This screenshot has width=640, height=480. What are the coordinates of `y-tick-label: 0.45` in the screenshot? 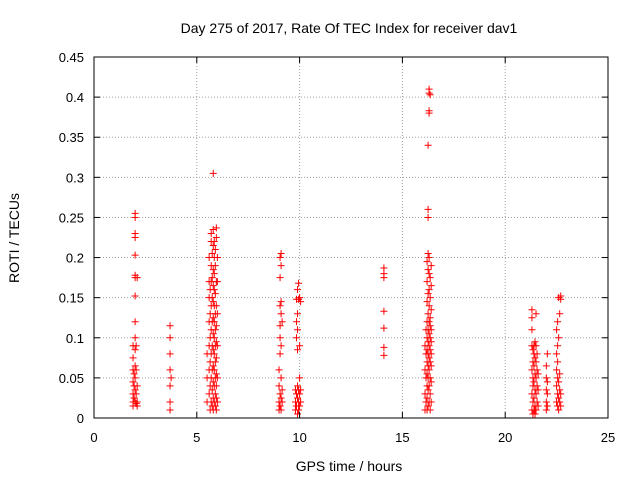 It's located at (71, 57).